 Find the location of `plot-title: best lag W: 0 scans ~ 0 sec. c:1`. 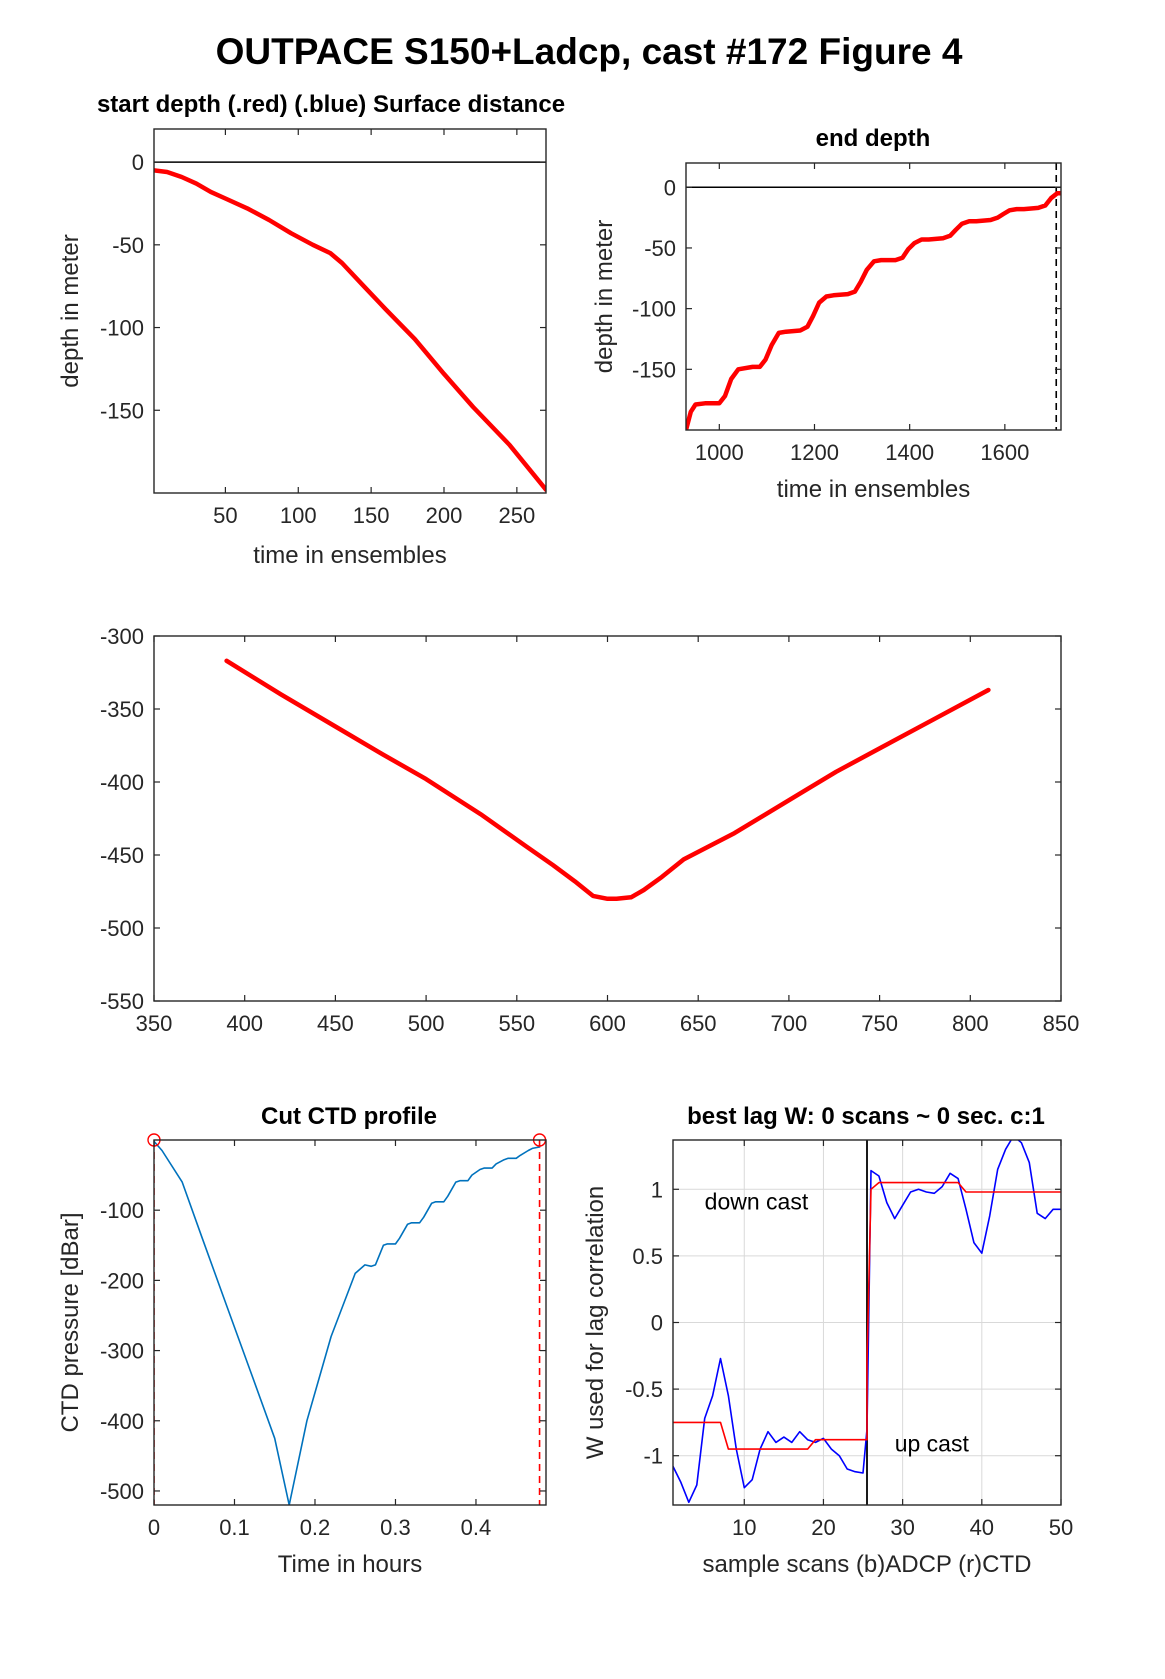

plot-title: best lag W: 0 scans ~ 0 sec. c:1 is located at coordinates (866, 1116).